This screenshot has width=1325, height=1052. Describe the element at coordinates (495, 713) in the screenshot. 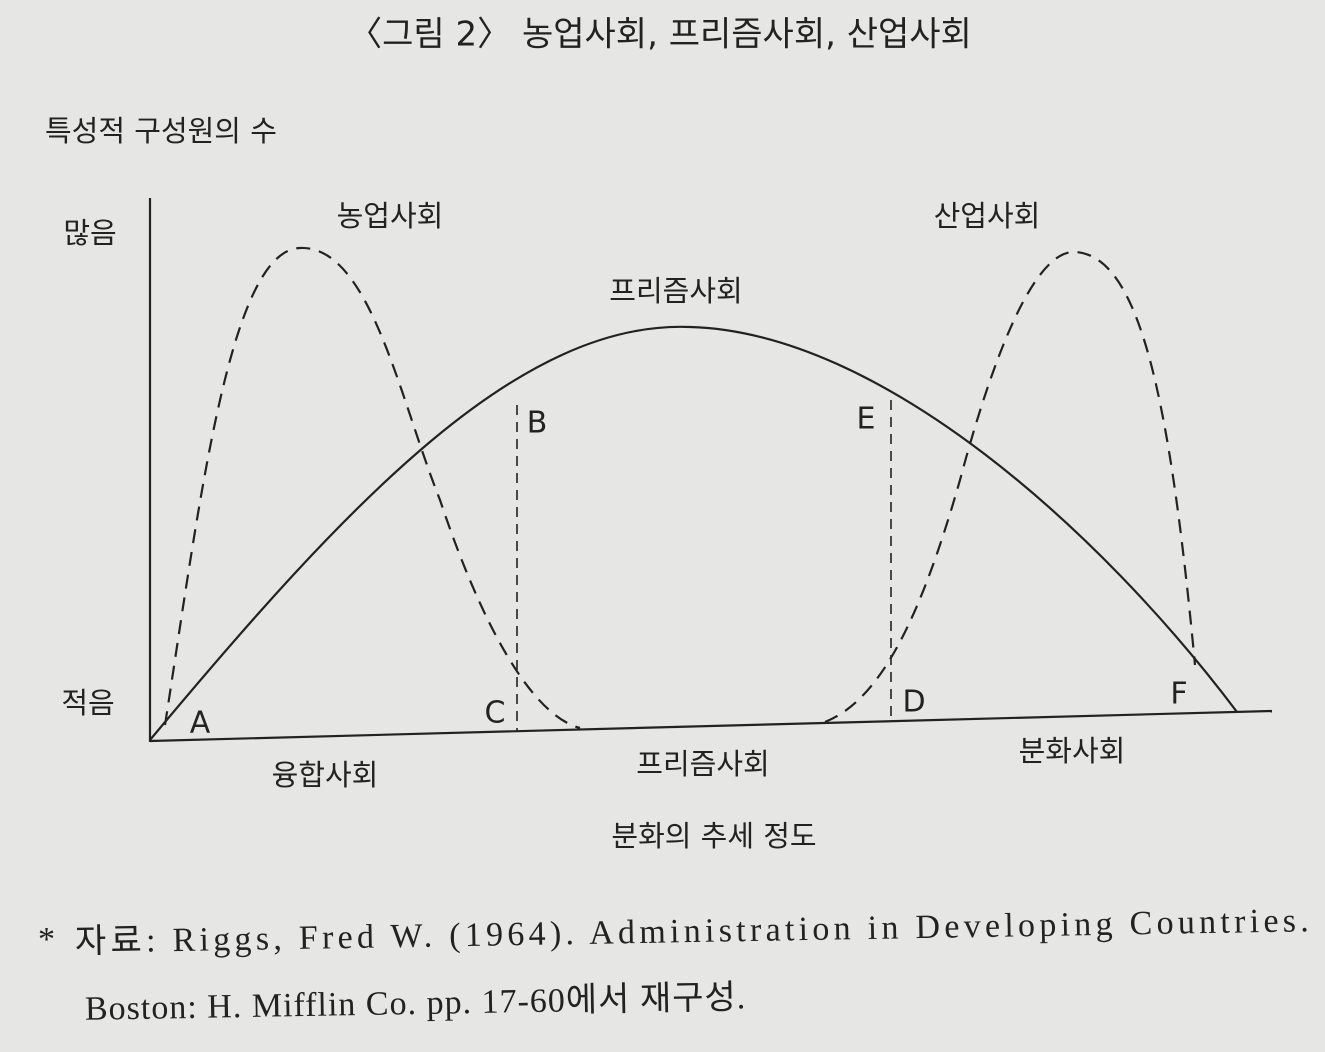

I see `point-label: C` at that location.